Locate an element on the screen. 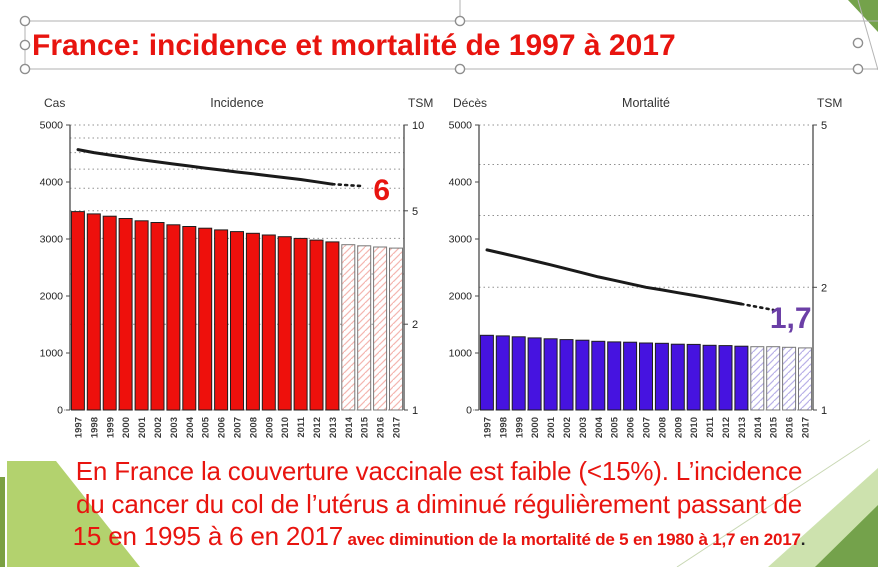  svg-text: 1999 is located at coordinates (110, 427).